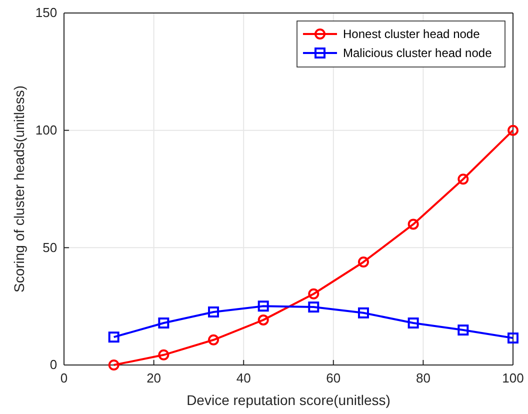  What do you see at coordinates (46, 12) in the screenshot?
I see `y-tick-label: 150` at bounding box center [46, 12].